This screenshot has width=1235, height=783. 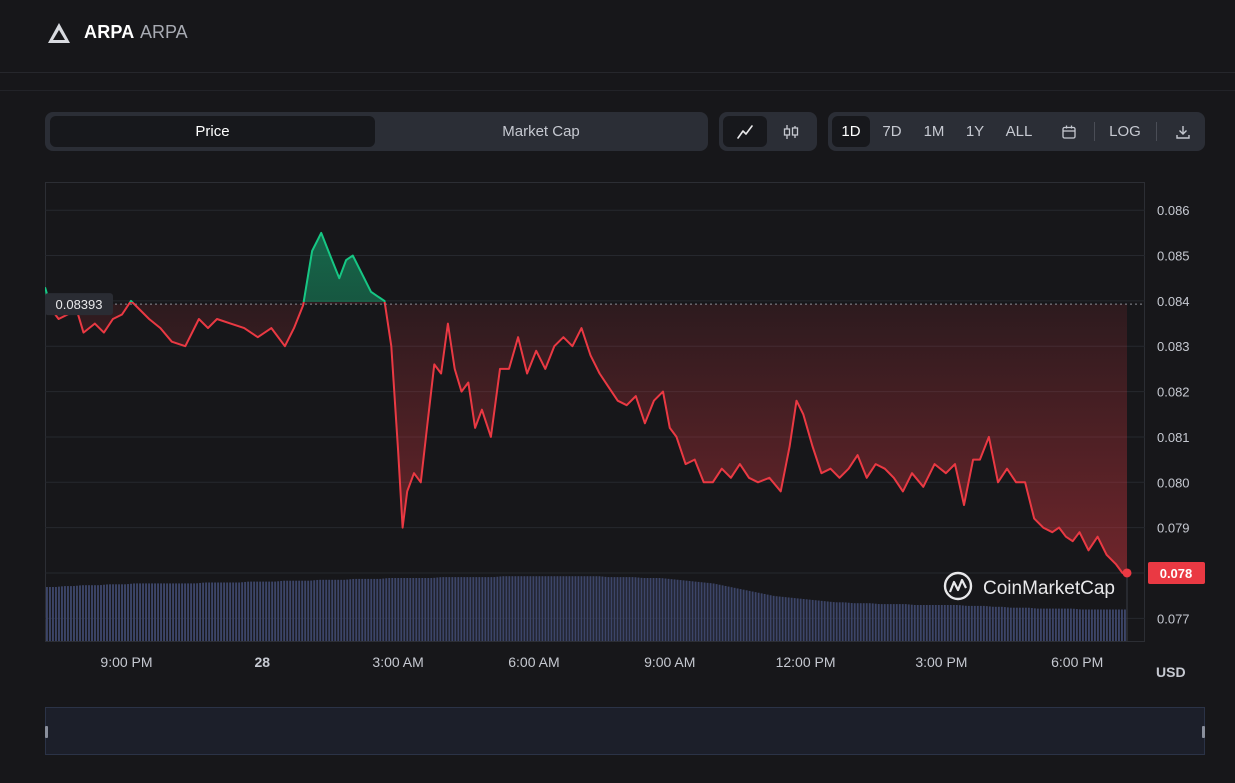 I want to click on navigator-left-handle, so click(x=46, y=732).